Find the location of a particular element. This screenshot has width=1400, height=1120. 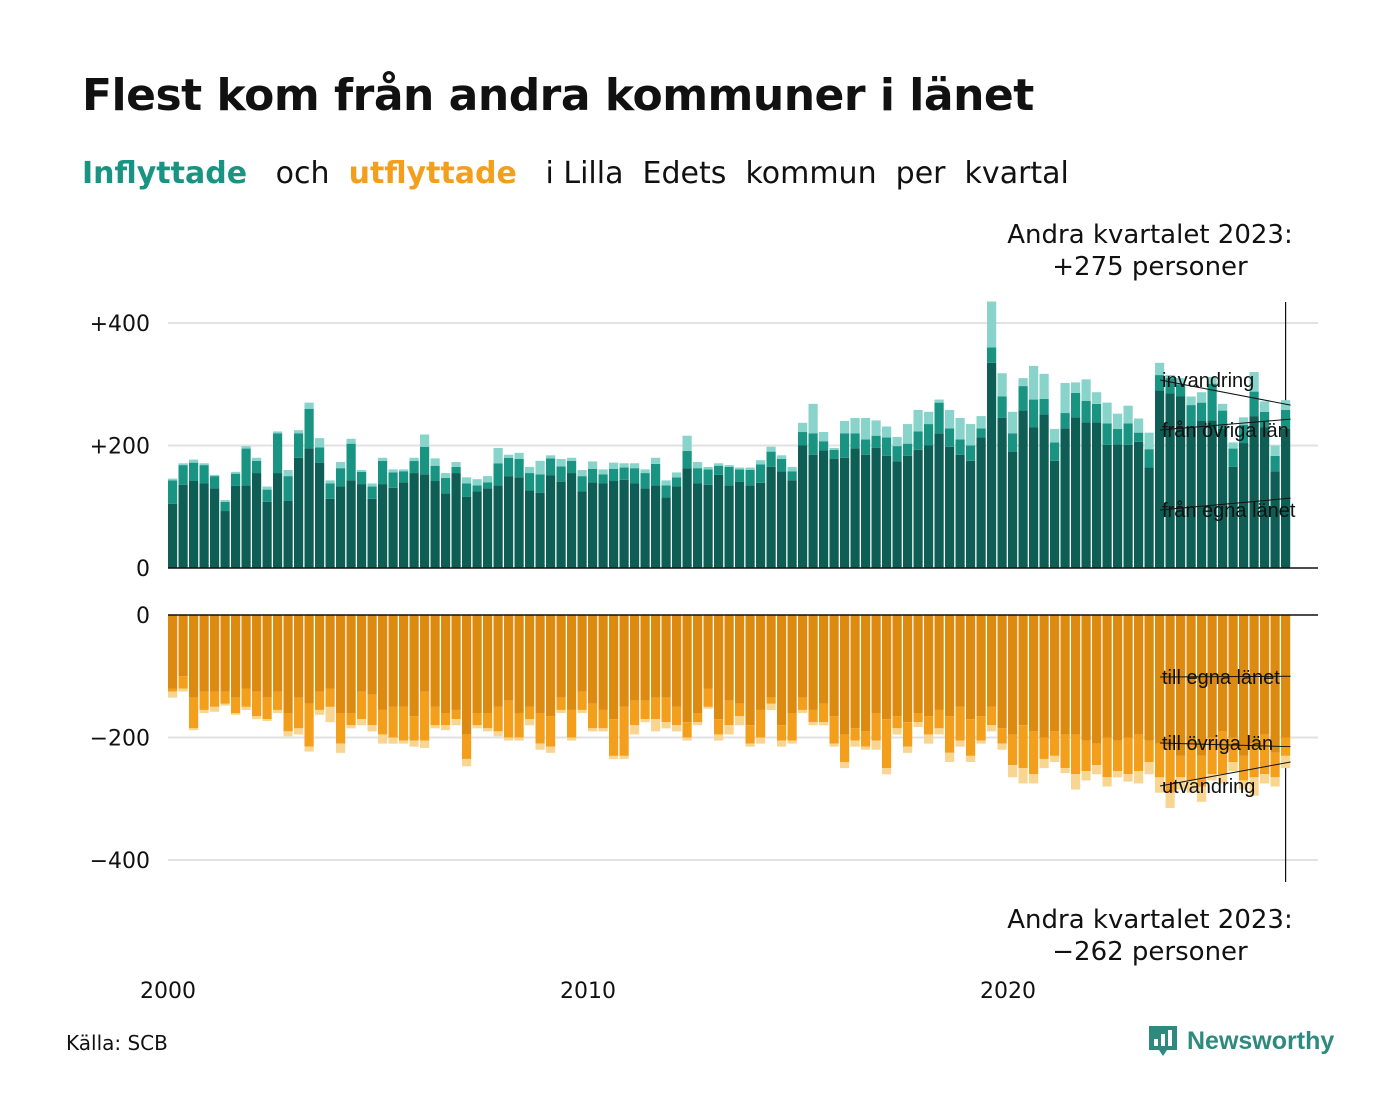

label-leader is located at coordinates (1225, 745).